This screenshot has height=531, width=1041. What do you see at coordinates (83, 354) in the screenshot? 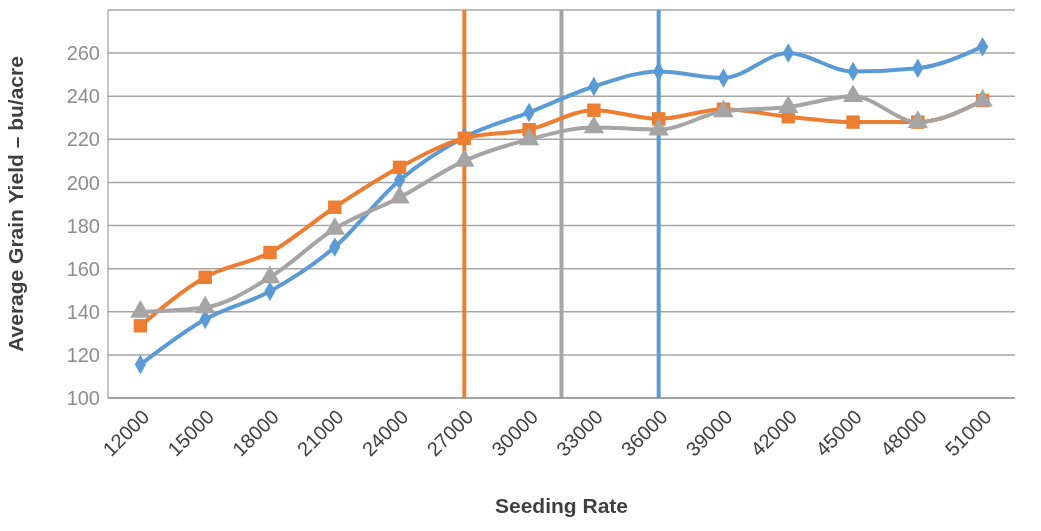
I see `y-tick-label: 120` at bounding box center [83, 354].